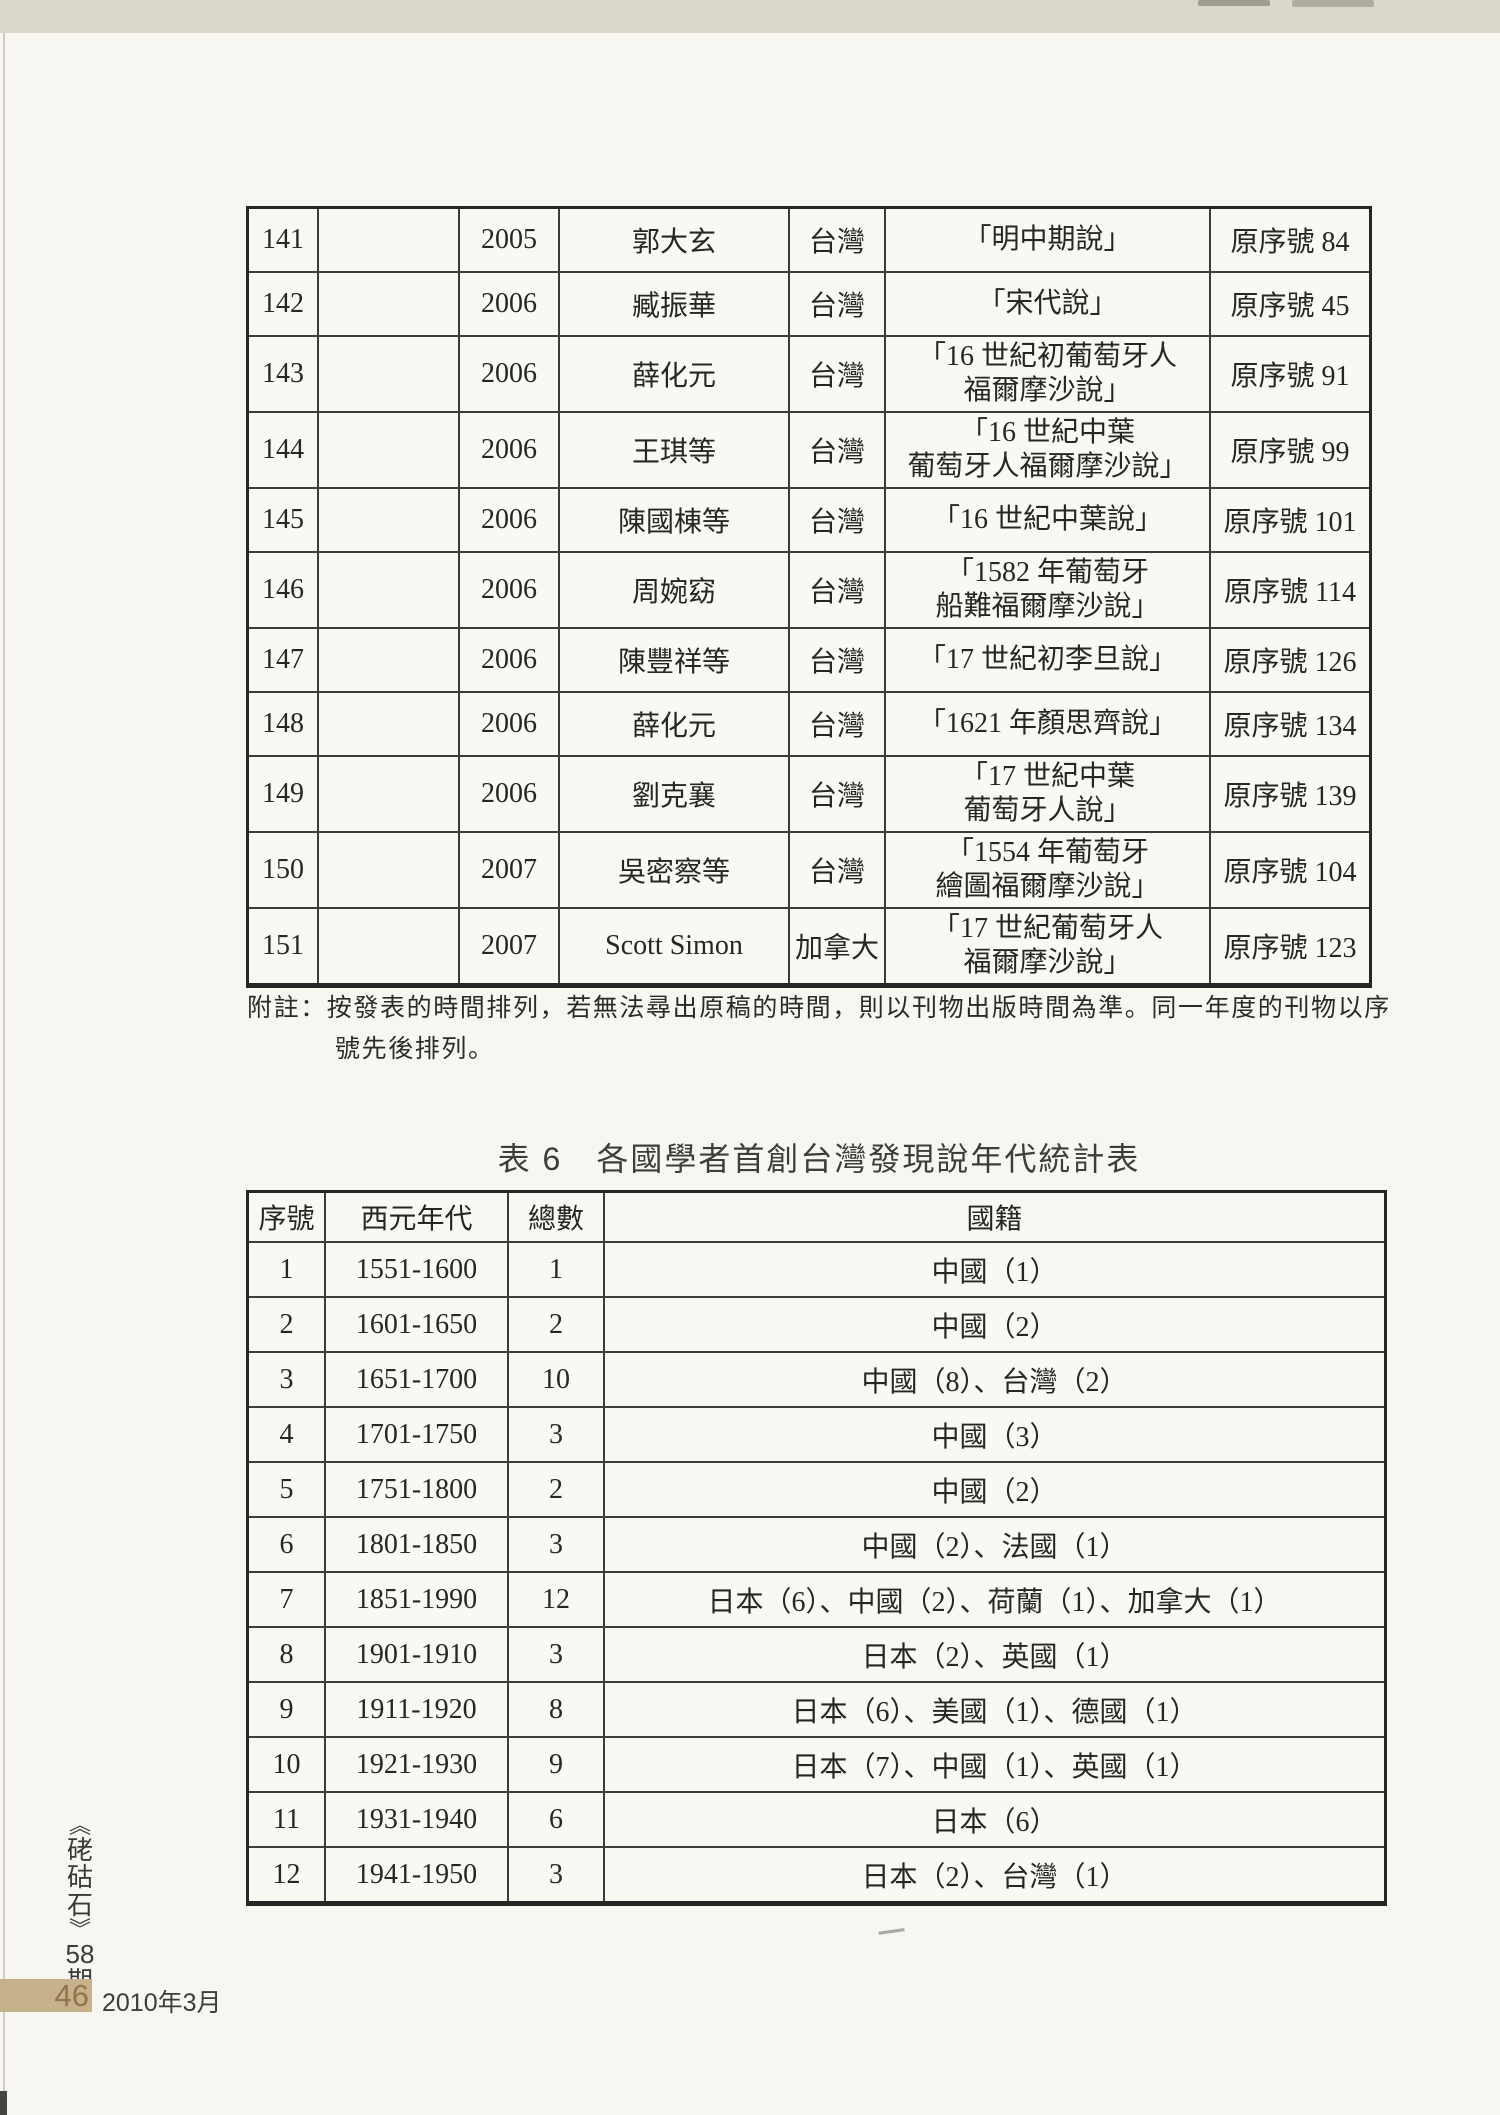 This screenshot has height=2115, width=1500. What do you see at coordinates (287, 1490) in the screenshot?
I see `cell-index: 5` at bounding box center [287, 1490].